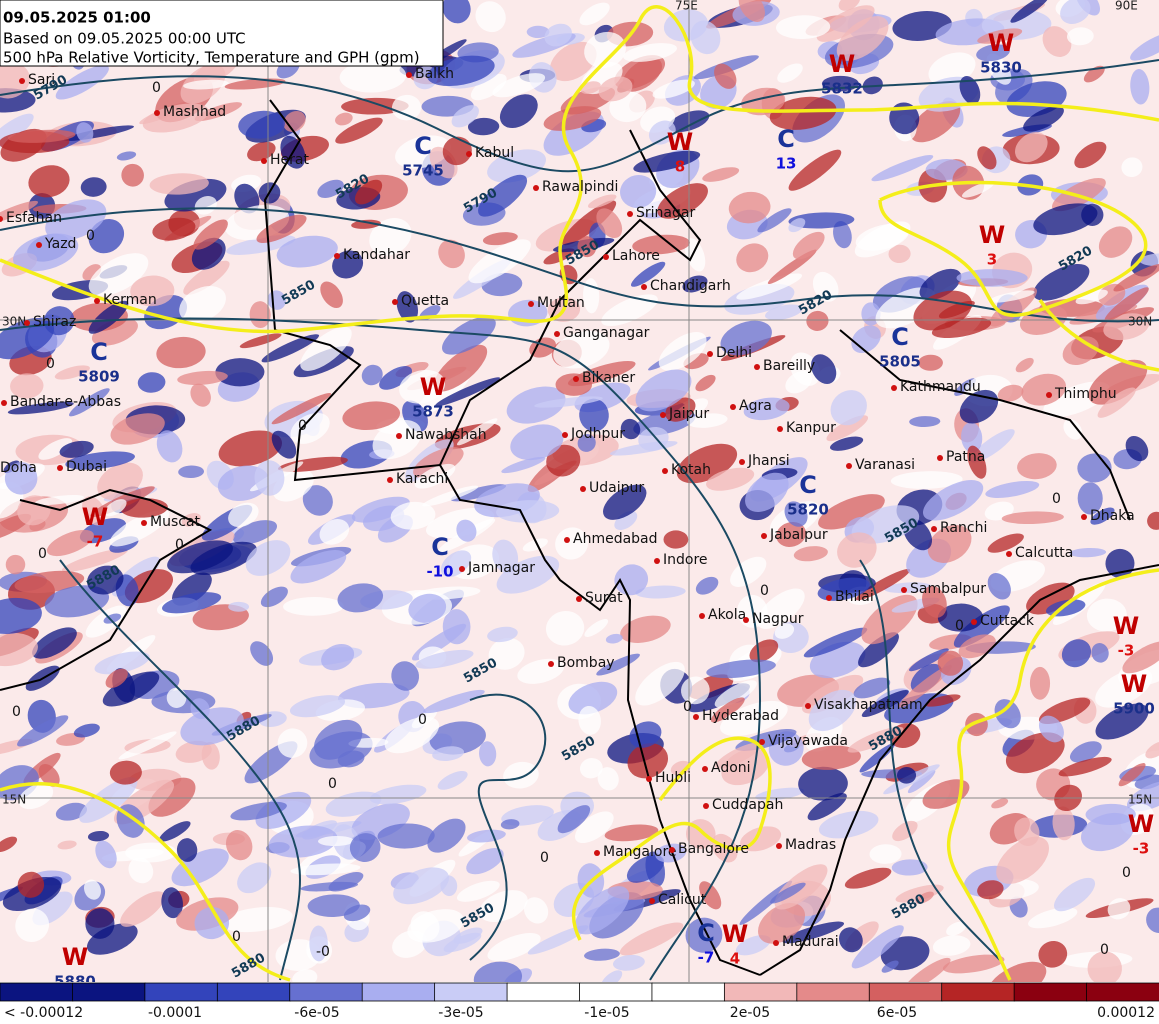  I want to click on city-label: Doha, so click(18, 468).